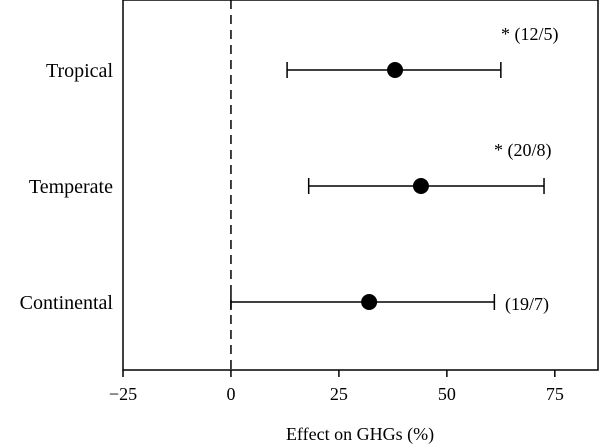  What do you see at coordinates (530, 34) in the screenshot?
I see `sample-size-annotation: * (12/5)` at bounding box center [530, 34].